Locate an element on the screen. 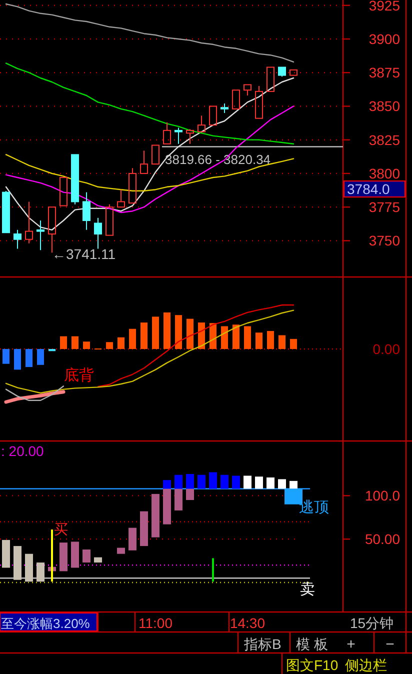 The image size is (412, 674). text: 至今涨幅3.20% is located at coordinates (45, 623).